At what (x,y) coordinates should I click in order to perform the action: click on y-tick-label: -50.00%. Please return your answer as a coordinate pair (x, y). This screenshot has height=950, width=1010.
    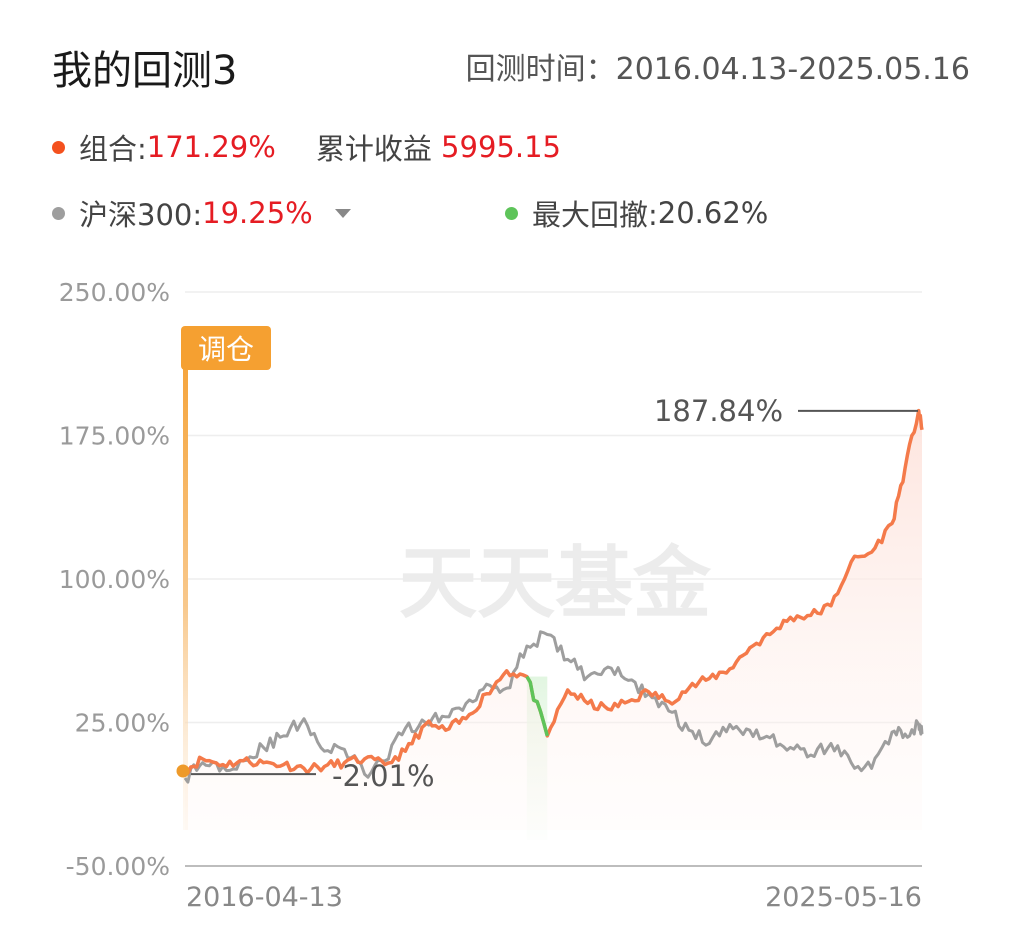
    Looking at the image, I should click on (118, 866).